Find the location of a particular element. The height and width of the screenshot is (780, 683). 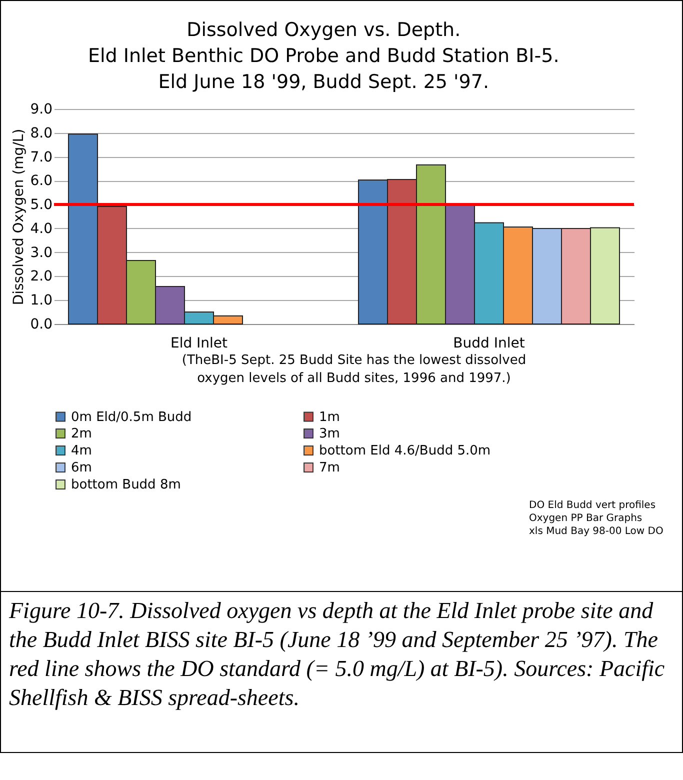

legend-label: 3m is located at coordinates (329, 434).